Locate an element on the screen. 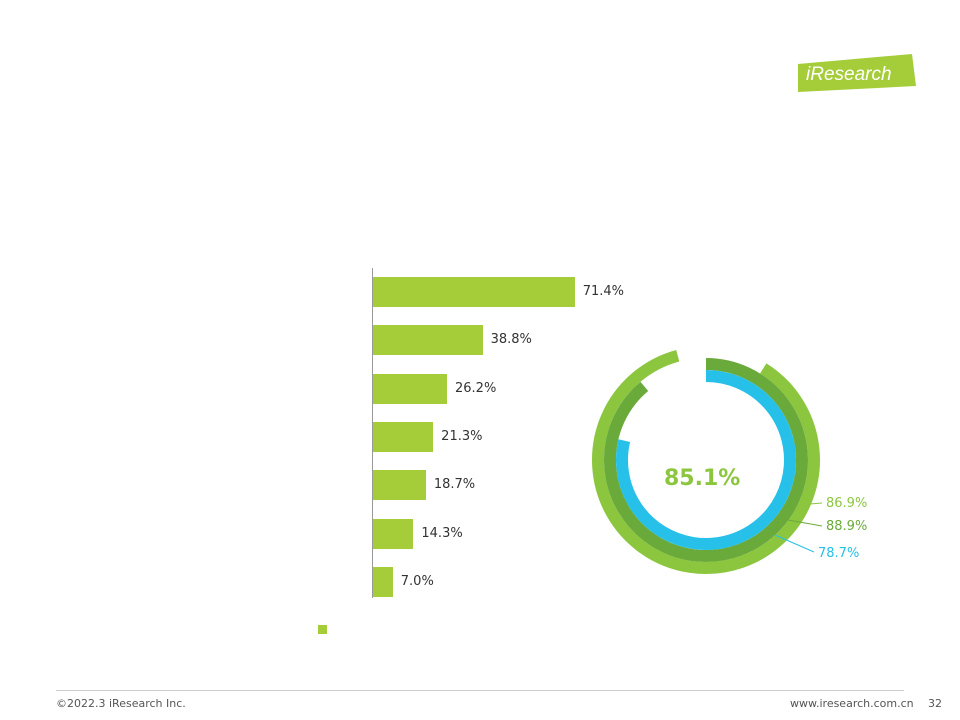 The width and height of the screenshot is (960, 720). bar-value-label-6: 7.0% is located at coordinates (417, 581).